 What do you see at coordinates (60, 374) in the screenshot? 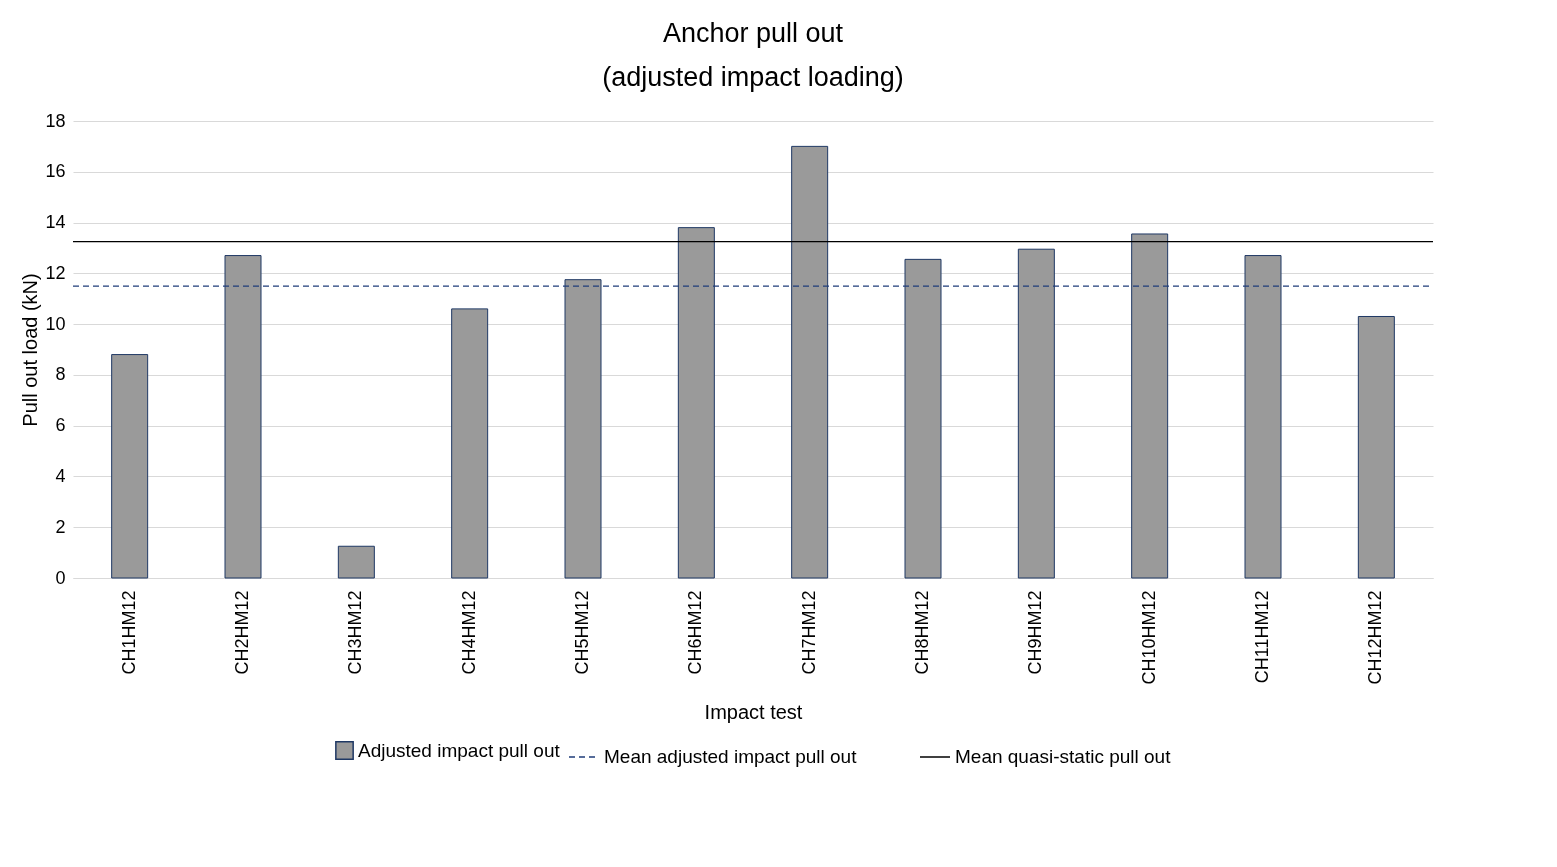
I see `y-tick-label: 8` at bounding box center [60, 374].